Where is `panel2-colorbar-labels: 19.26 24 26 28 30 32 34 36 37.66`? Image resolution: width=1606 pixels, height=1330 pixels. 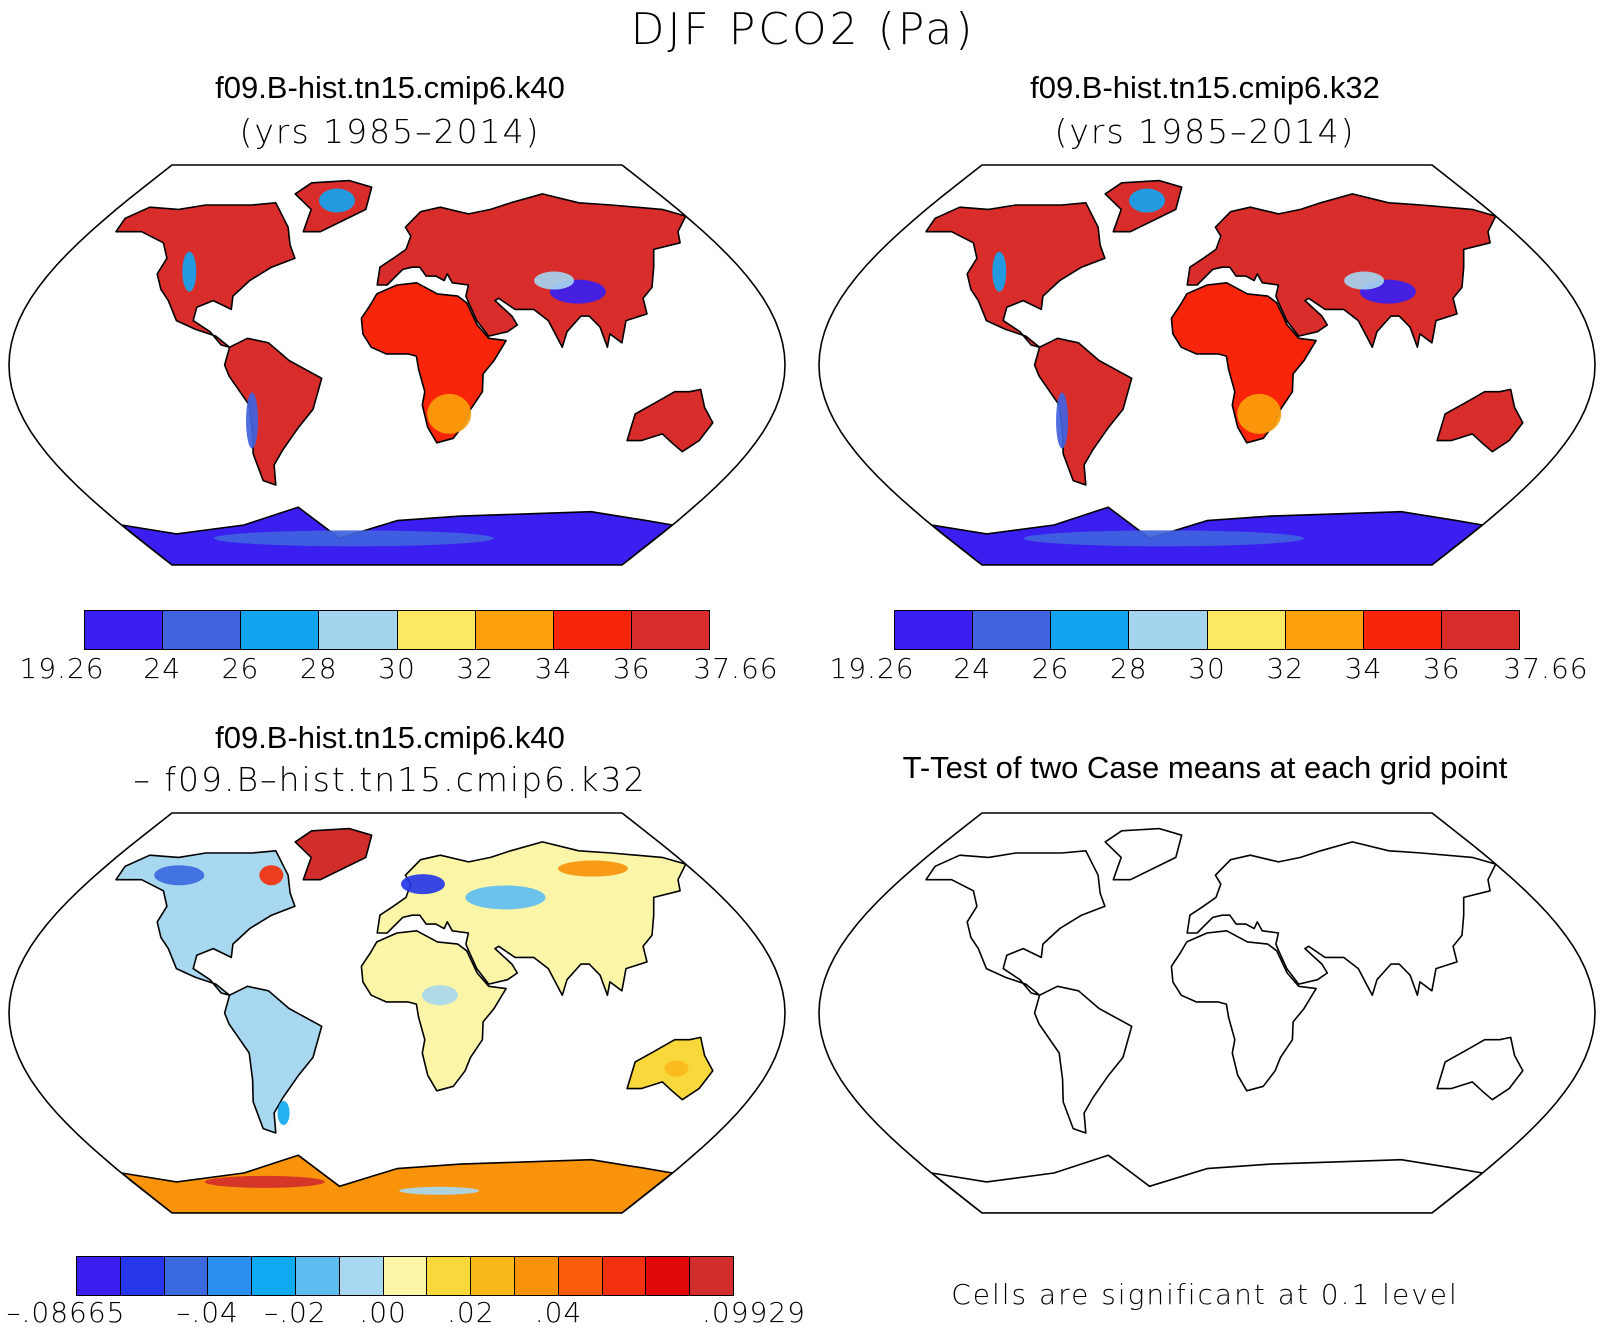
panel2-colorbar-labels: 19.26 24 26 28 30 32 34 36 37.66 is located at coordinates (1208, 669).